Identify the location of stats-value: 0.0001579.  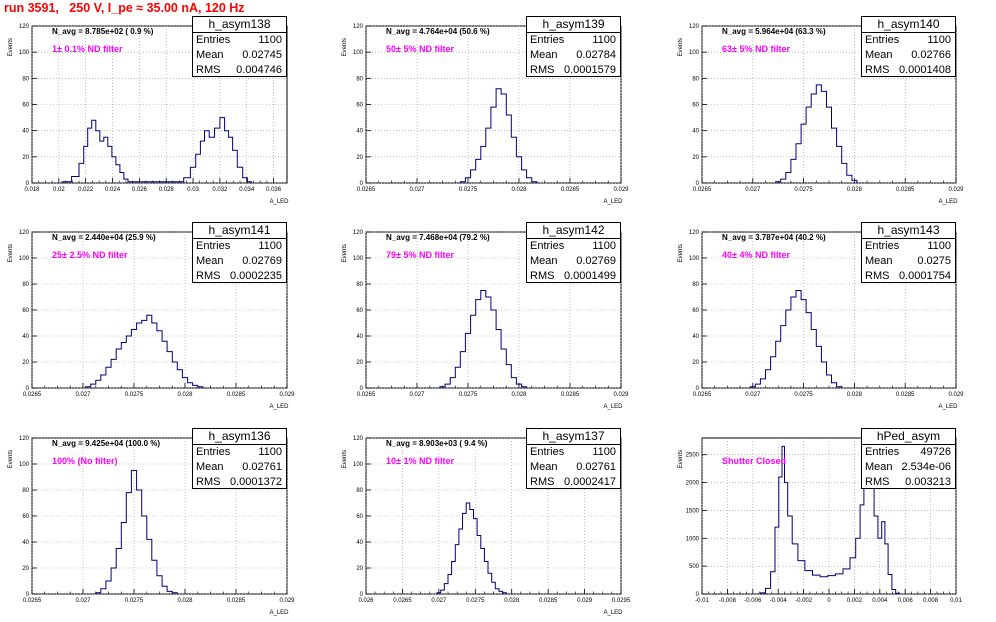
(590, 70).